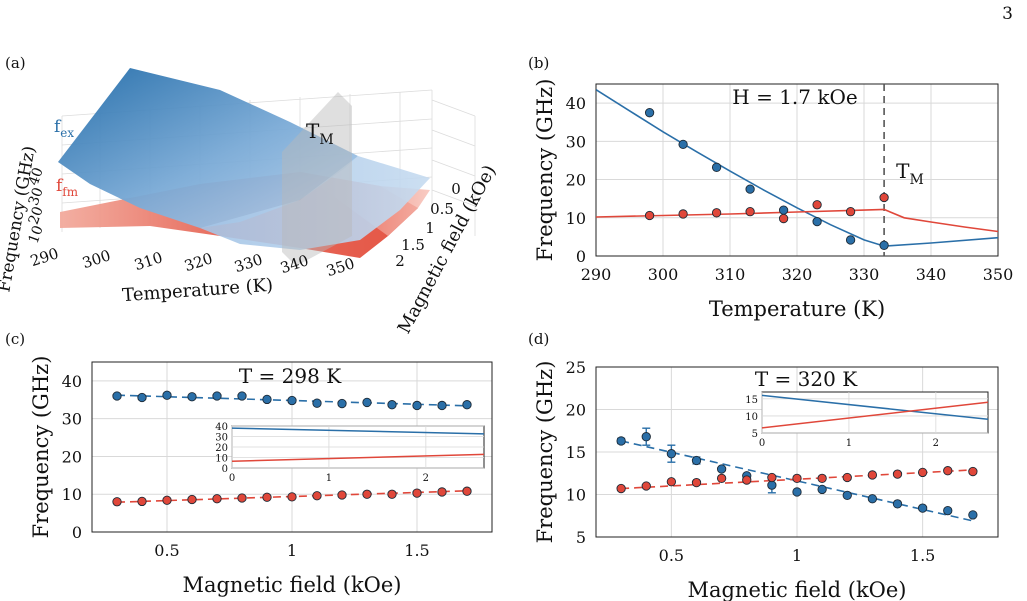  I want to click on panel-c-y-tick-label: 40, so click(72, 381).